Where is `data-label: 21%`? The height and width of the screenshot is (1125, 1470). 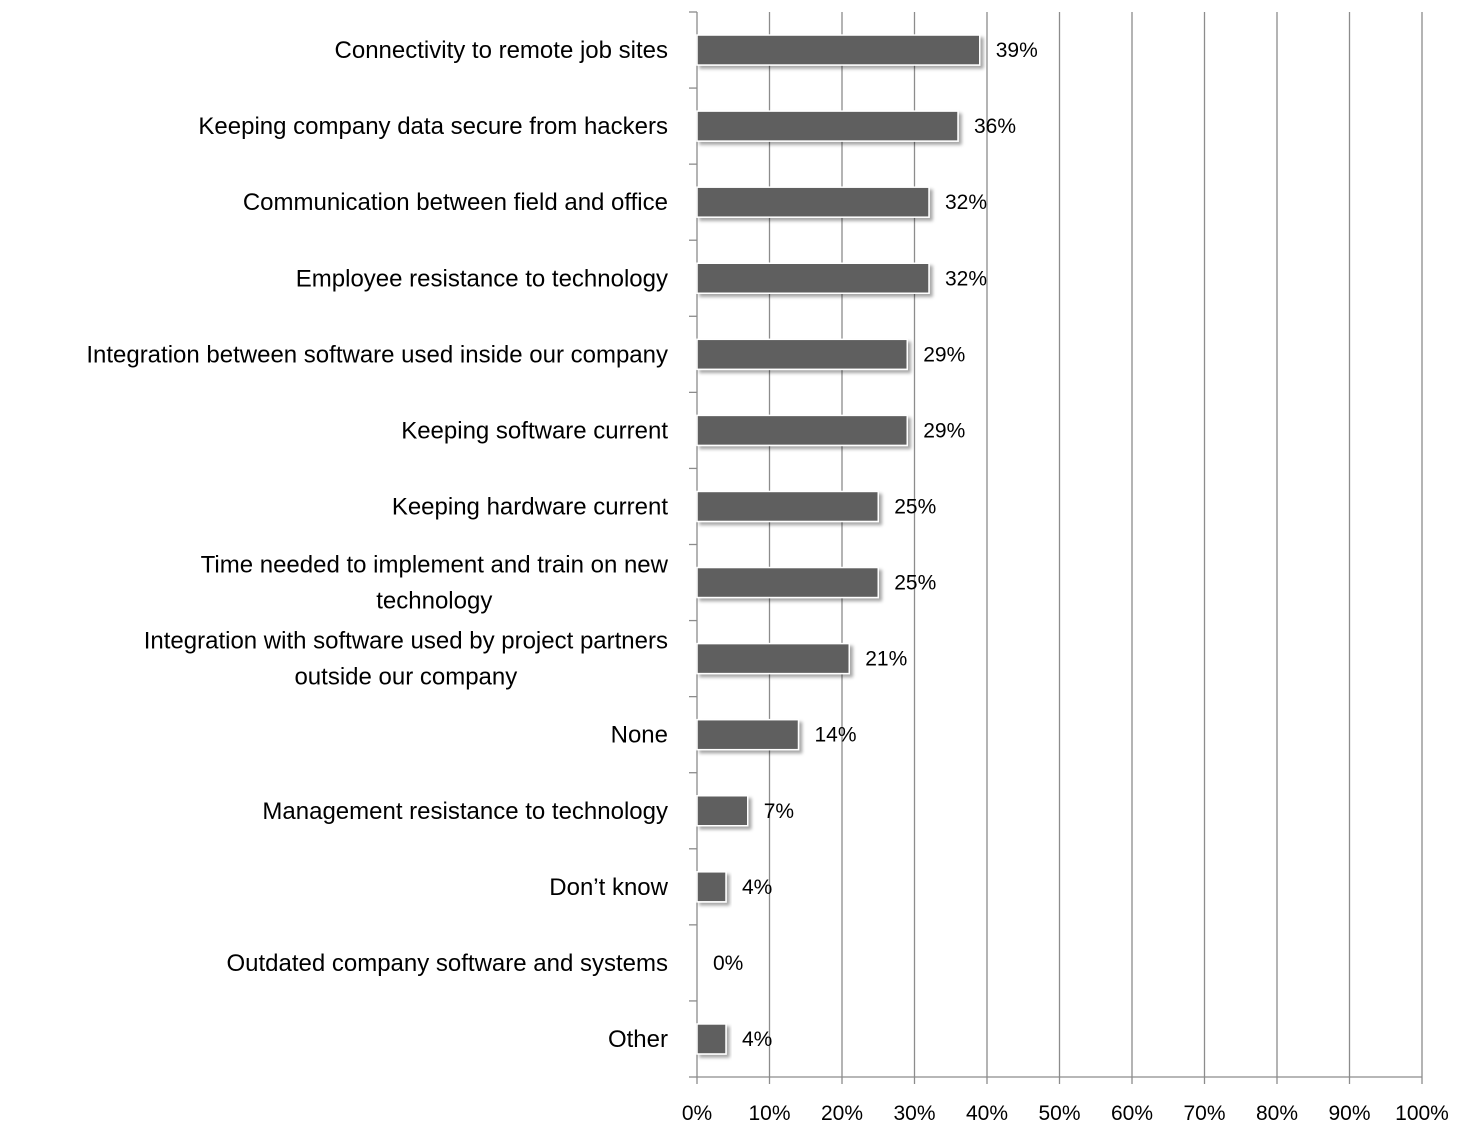 data-label: 21% is located at coordinates (886, 659).